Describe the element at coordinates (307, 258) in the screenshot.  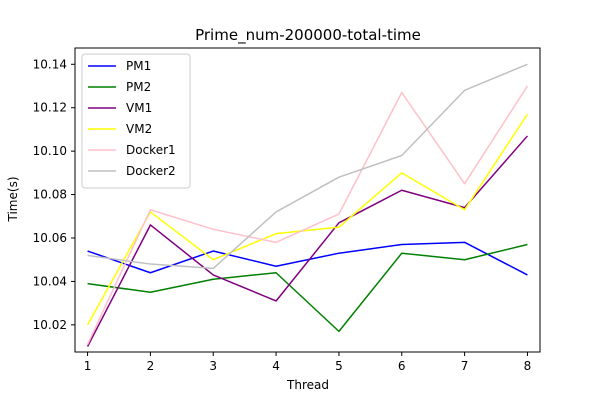
I see `series-line-pm1` at that location.